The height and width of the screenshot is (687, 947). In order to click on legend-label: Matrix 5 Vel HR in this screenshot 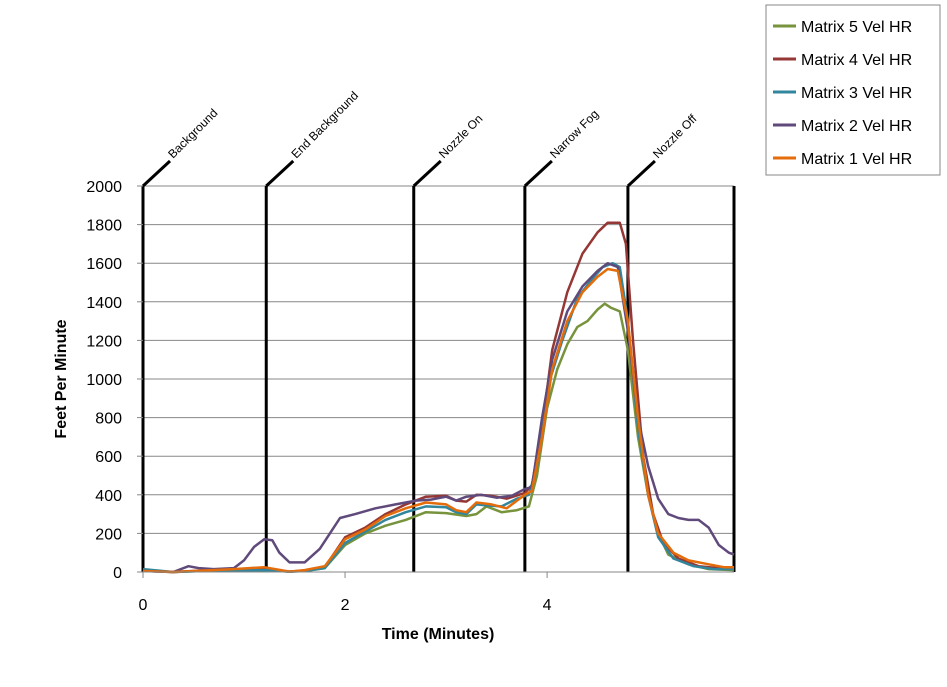, I will do `click(856, 27)`.